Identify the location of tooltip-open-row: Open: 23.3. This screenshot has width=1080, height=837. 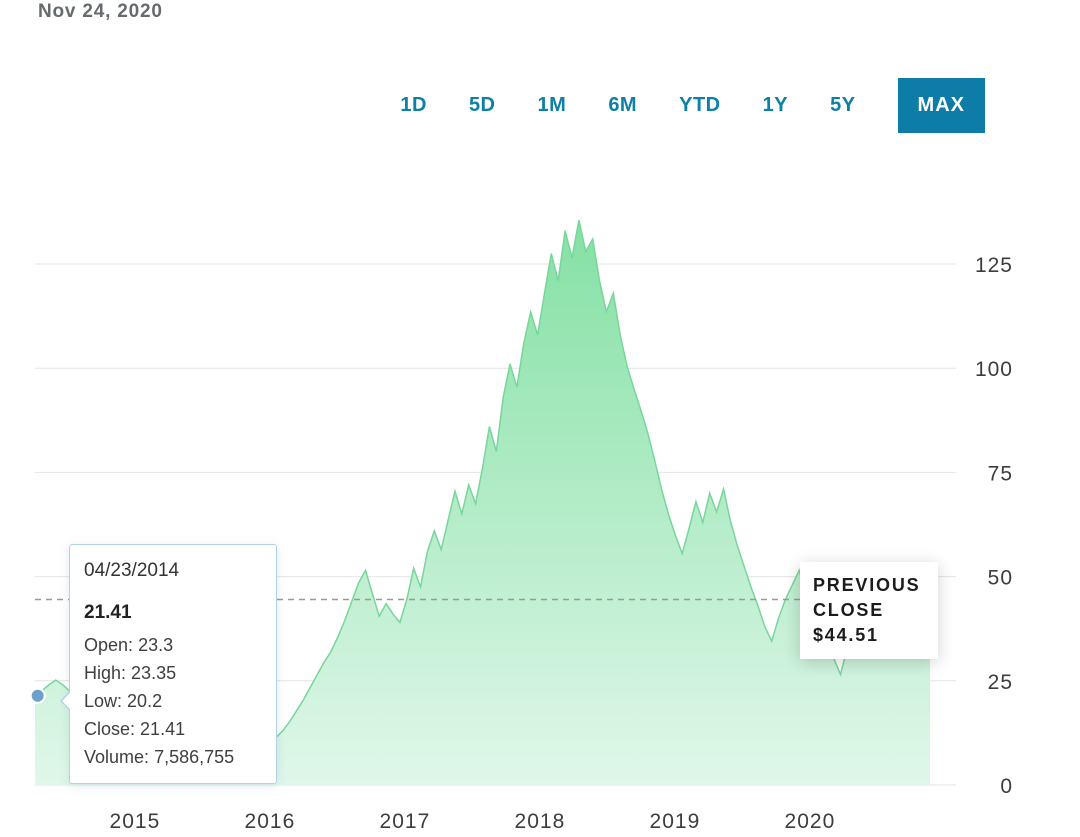
(173, 645).